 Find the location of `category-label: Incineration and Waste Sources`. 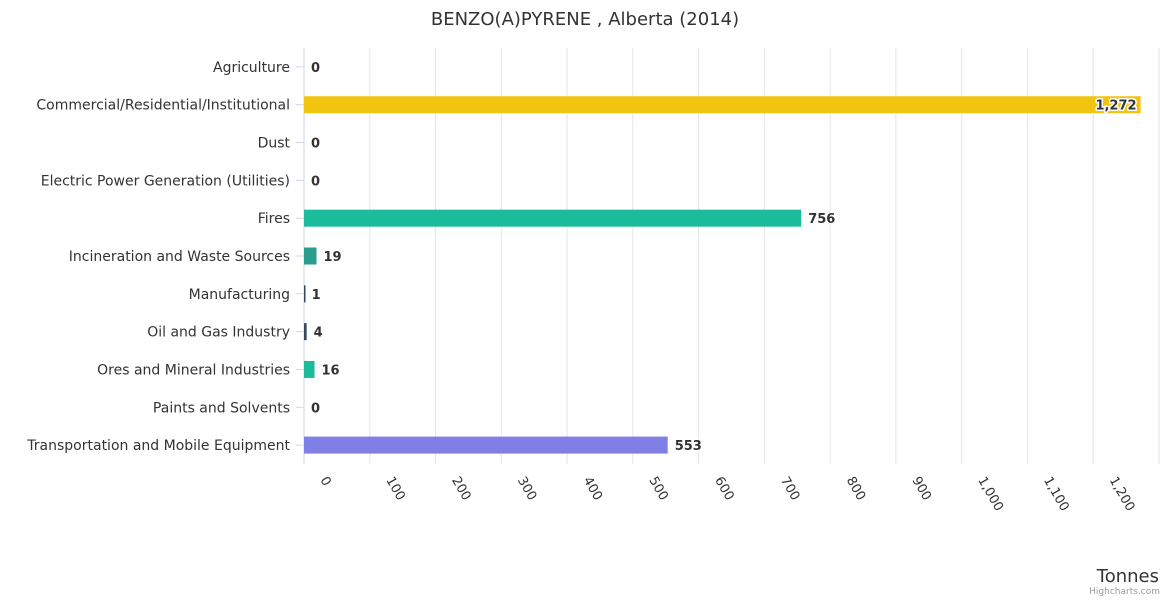

category-label: Incineration and Waste Sources is located at coordinates (179, 257).